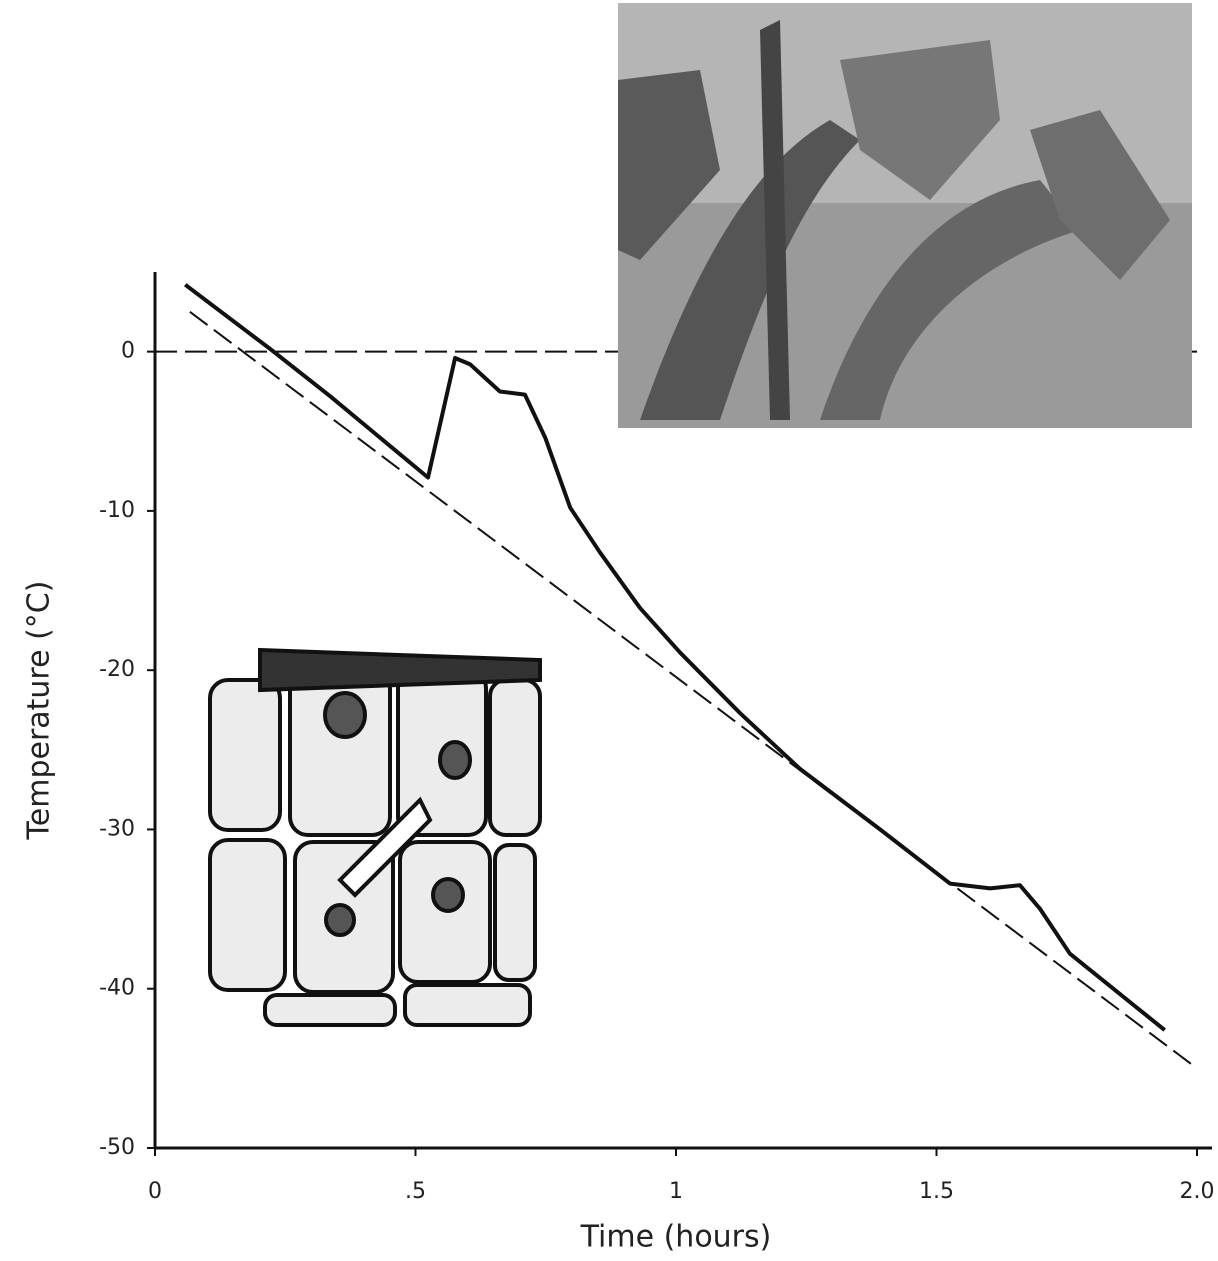 This screenshot has width=1218, height=1261. What do you see at coordinates (117, 828) in the screenshot?
I see `y-tick-label: -30` at bounding box center [117, 828].